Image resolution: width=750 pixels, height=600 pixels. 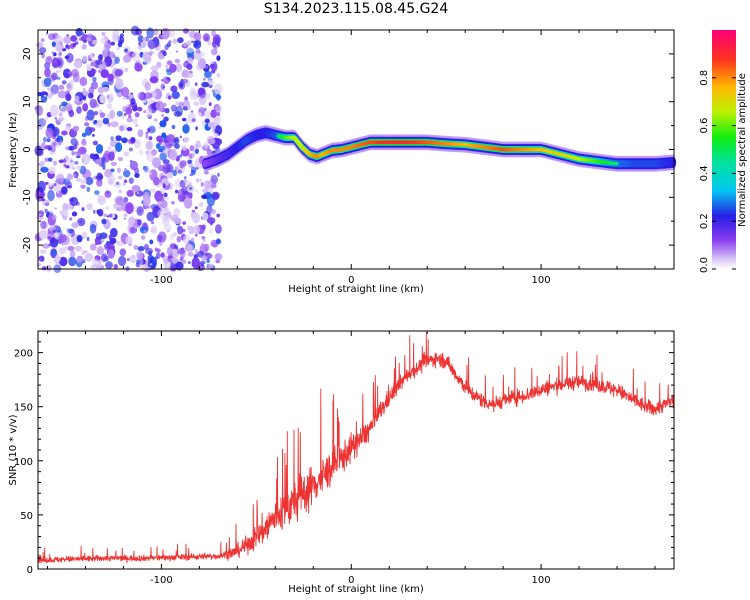 What do you see at coordinates (704, 78) in the screenshot?
I see `colorbar-tick-label: 0.8` at bounding box center [704, 78].